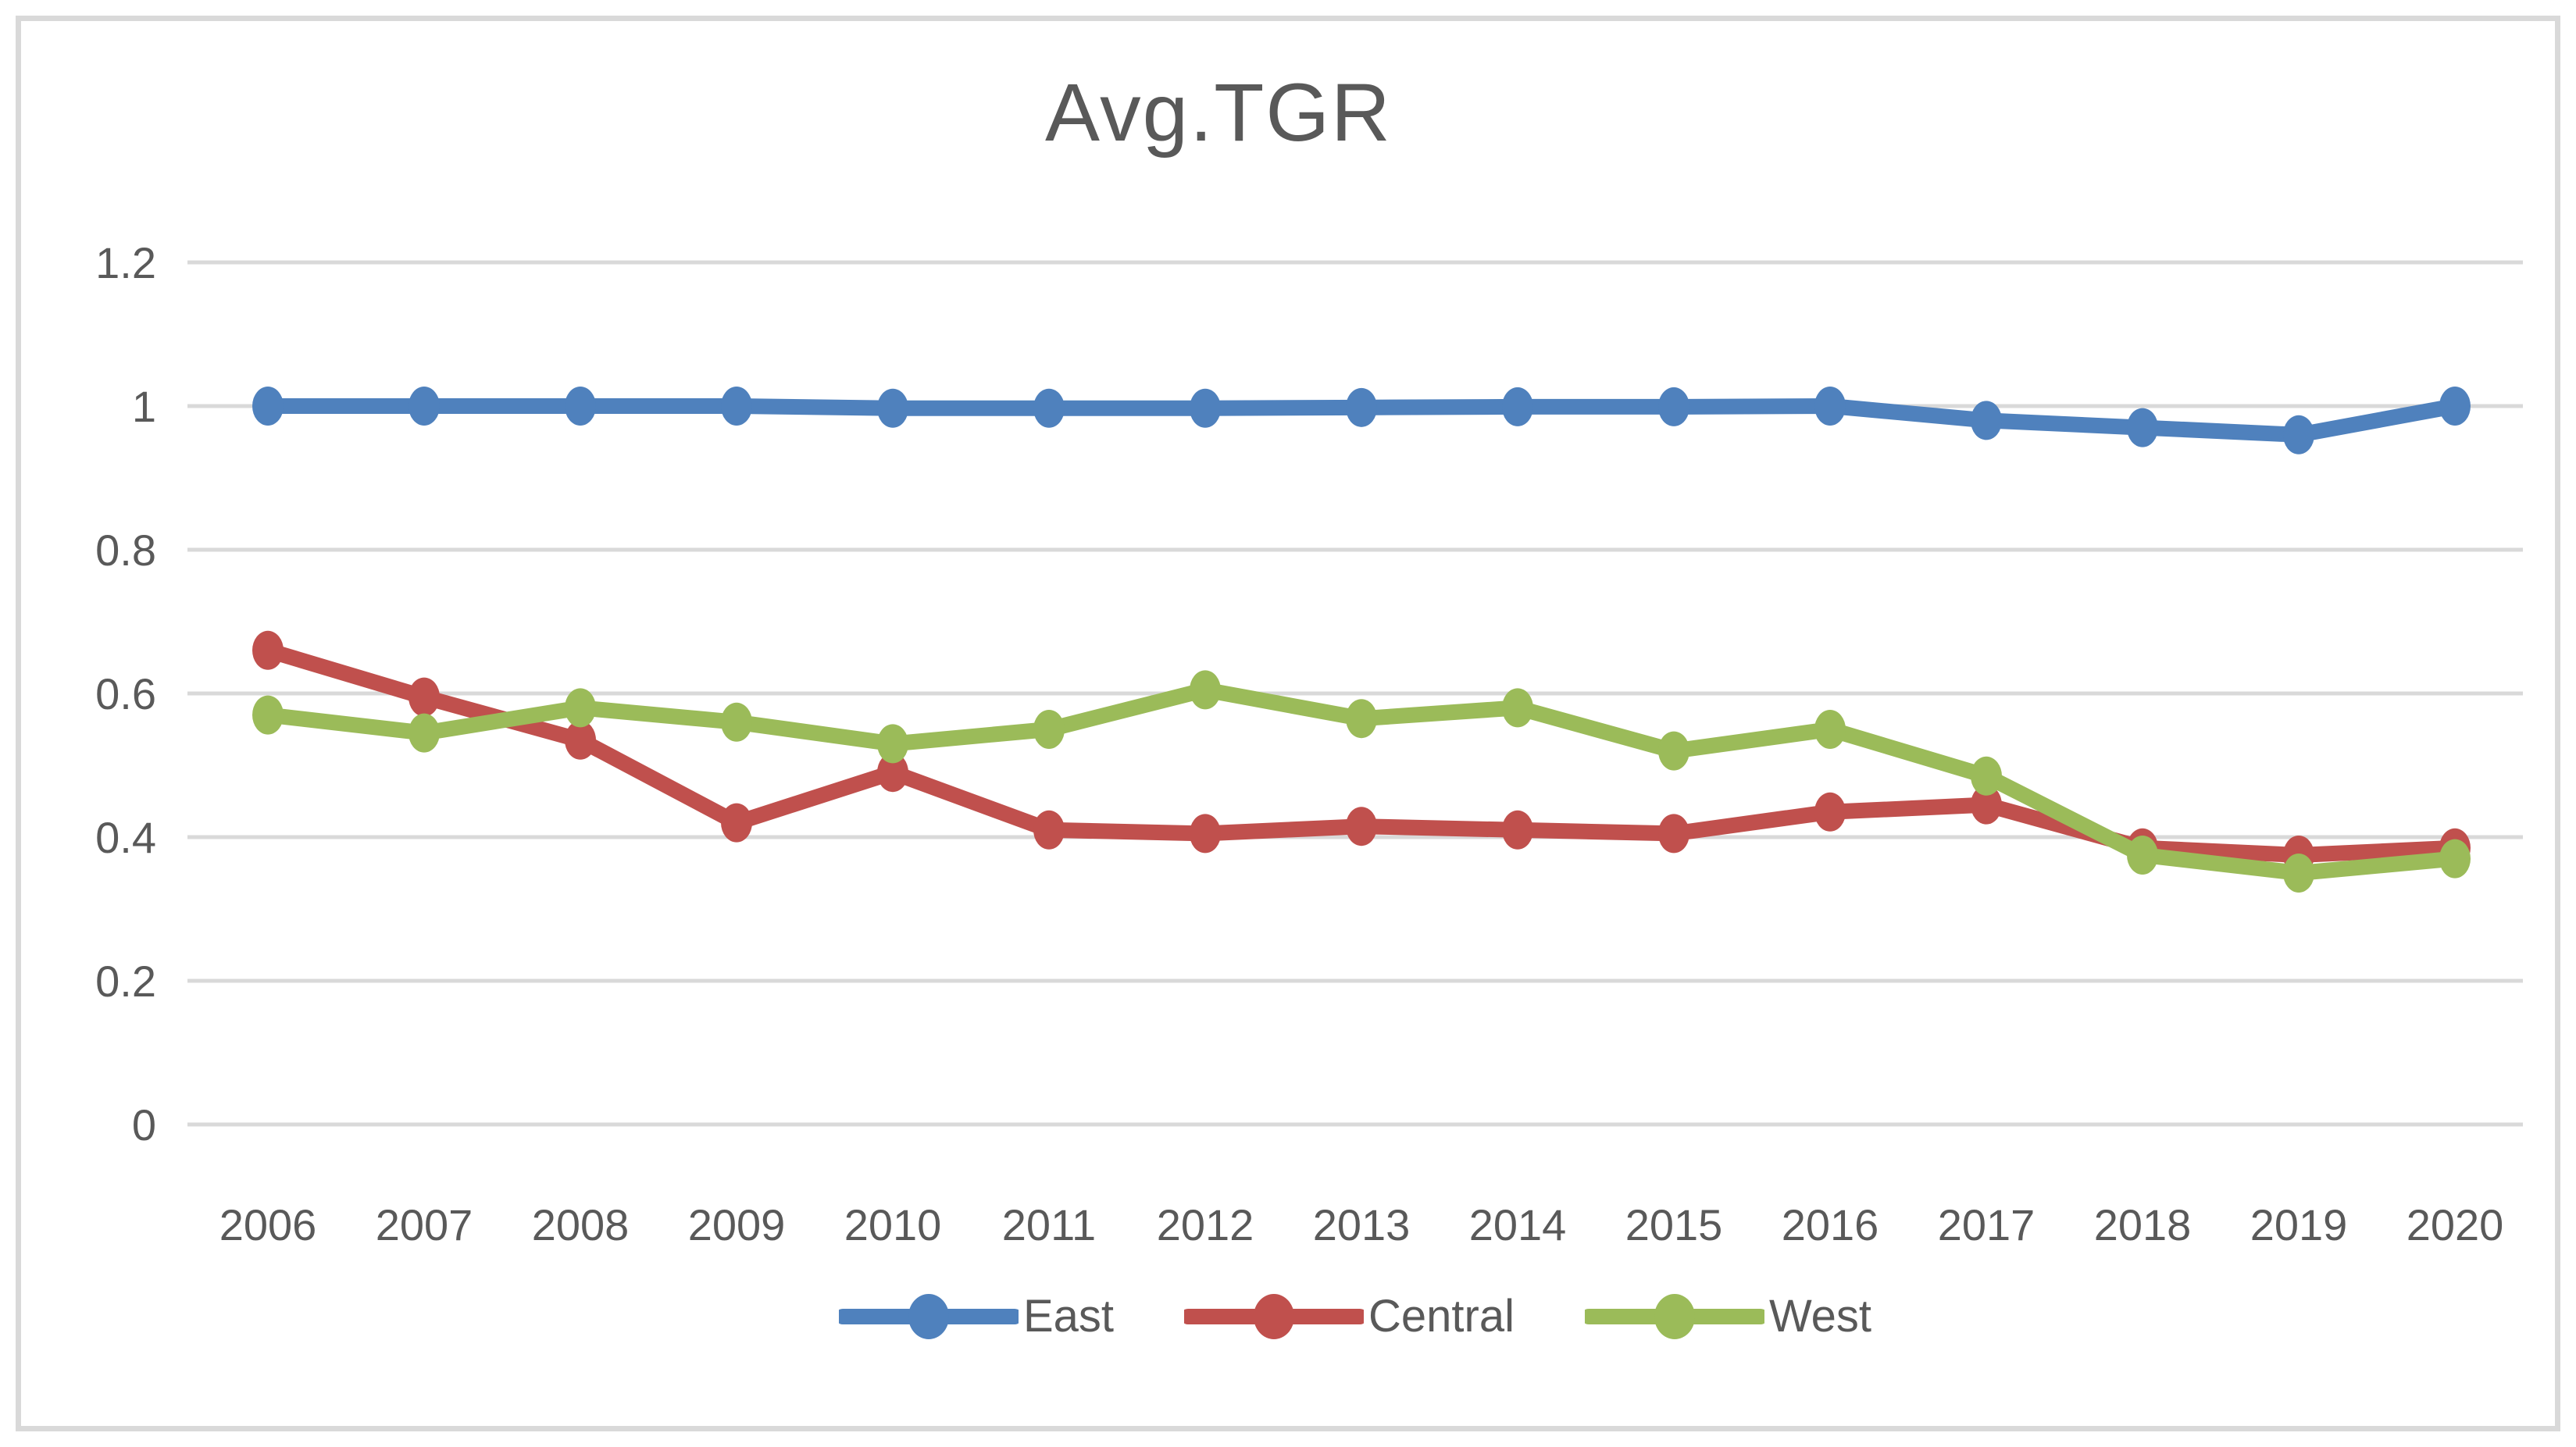 The height and width of the screenshot is (1447, 2576). I want to click on y-axis-tick-label: 1.2, so click(125, 262).